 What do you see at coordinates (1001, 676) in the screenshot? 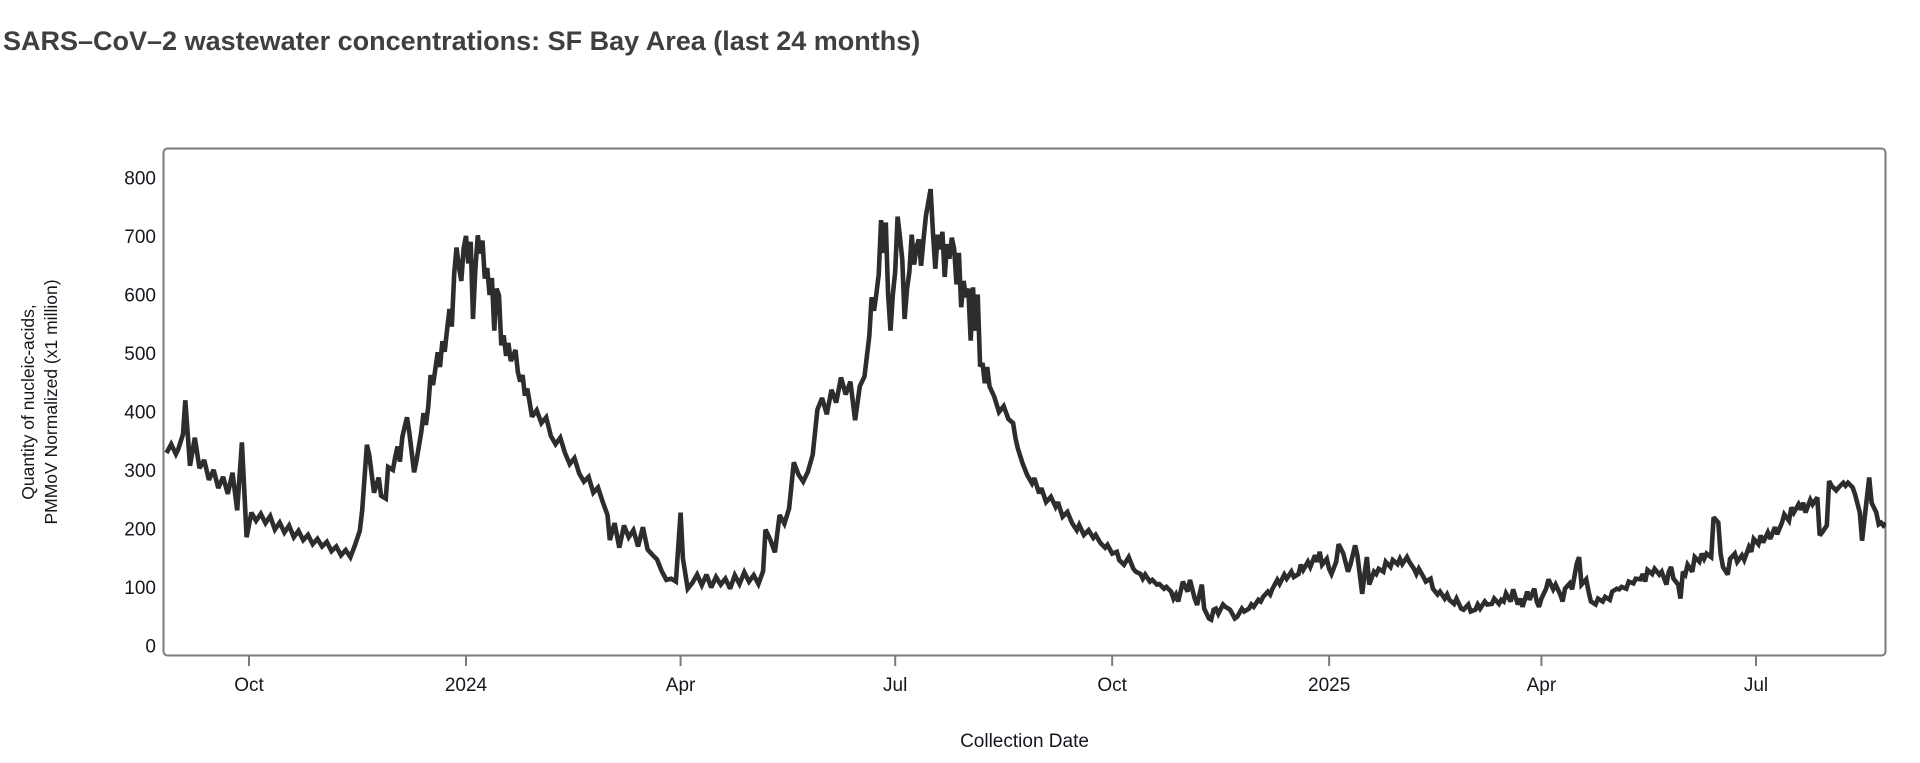
I see `x-axis: Oct 2024 Apr Jul Oct 2025 Apr Jul` at bounding box center [1001, 676].